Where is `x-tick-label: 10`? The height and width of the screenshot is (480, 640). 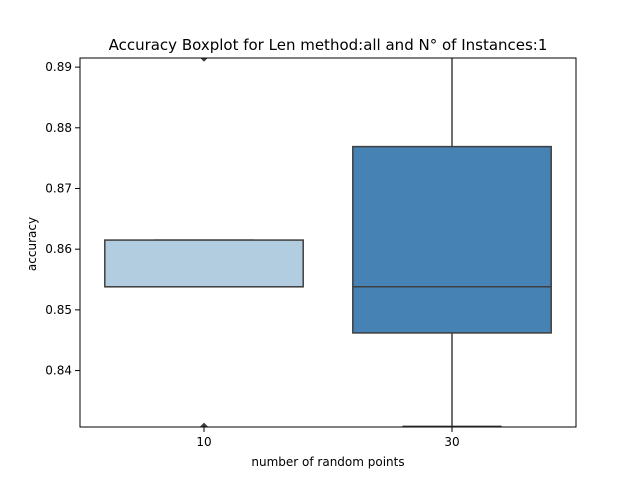
x-tick-label: 10 is located at coordinates (203, 442).